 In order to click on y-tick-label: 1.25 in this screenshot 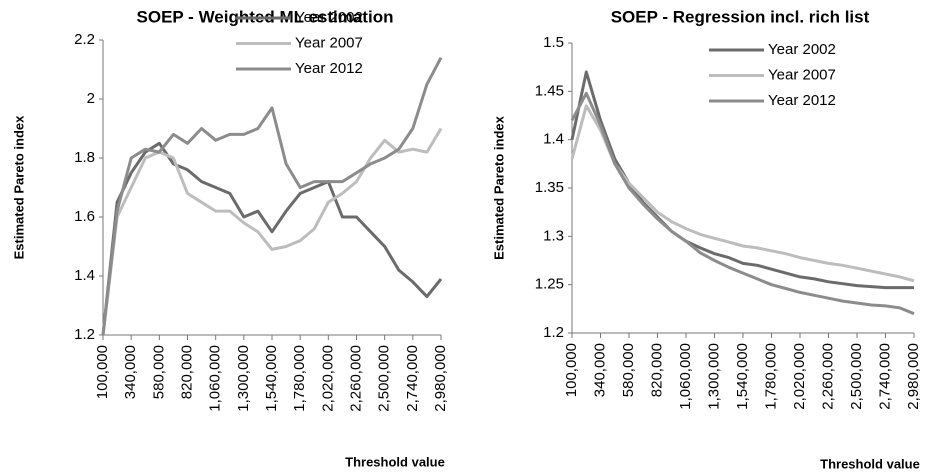, I will do `click(549, 284)`.